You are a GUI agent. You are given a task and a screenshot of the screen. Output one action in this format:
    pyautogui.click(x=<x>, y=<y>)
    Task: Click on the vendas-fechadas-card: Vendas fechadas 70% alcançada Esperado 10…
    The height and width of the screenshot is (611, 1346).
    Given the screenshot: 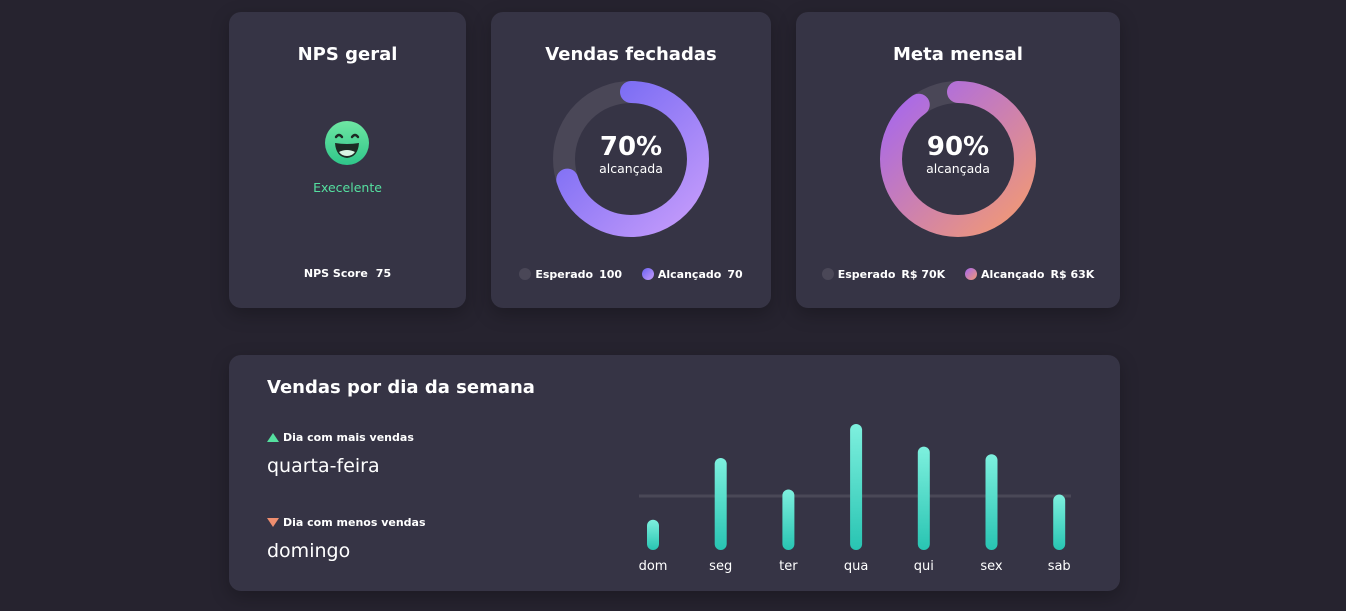 What is the action you would take?
    pyautogui.click(x=631, y=160)
    